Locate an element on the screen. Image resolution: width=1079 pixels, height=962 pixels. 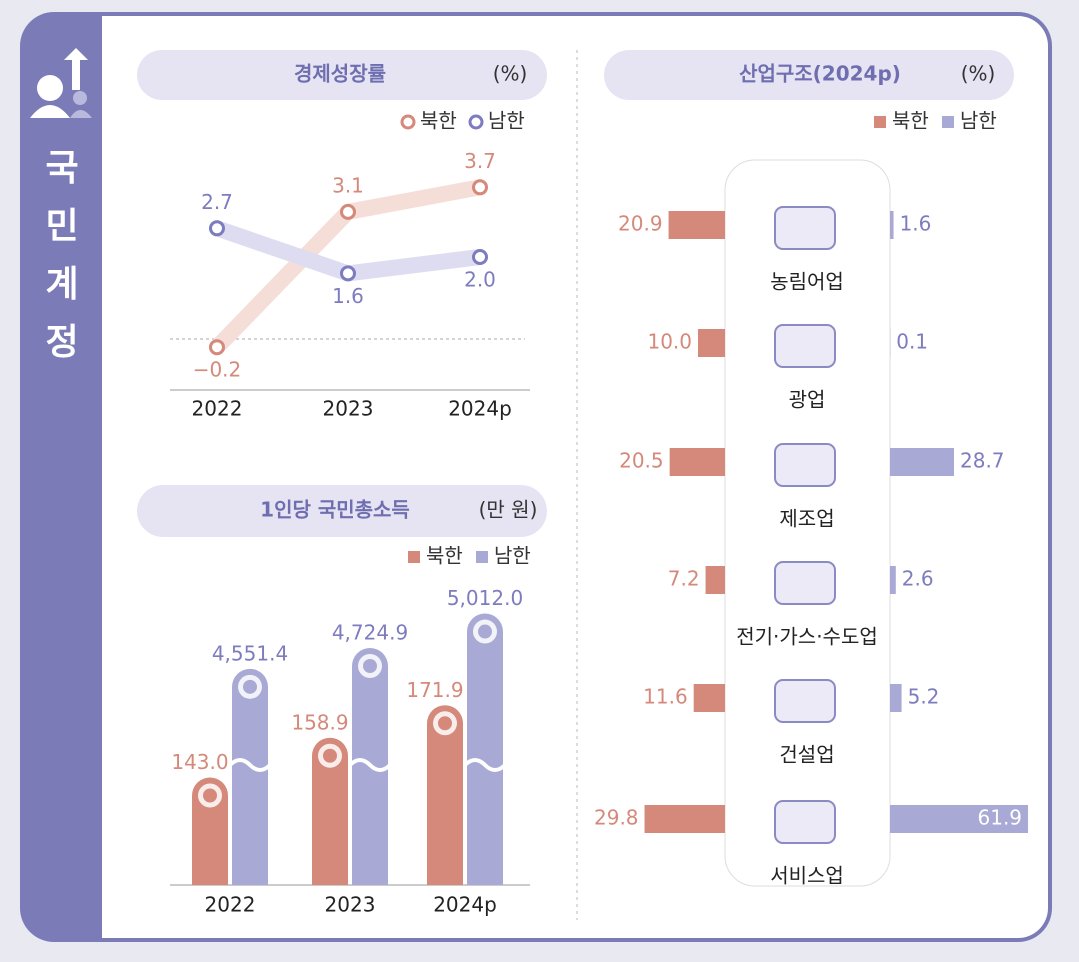
category-label: 농림어업 is located at coordinates (807, 282).